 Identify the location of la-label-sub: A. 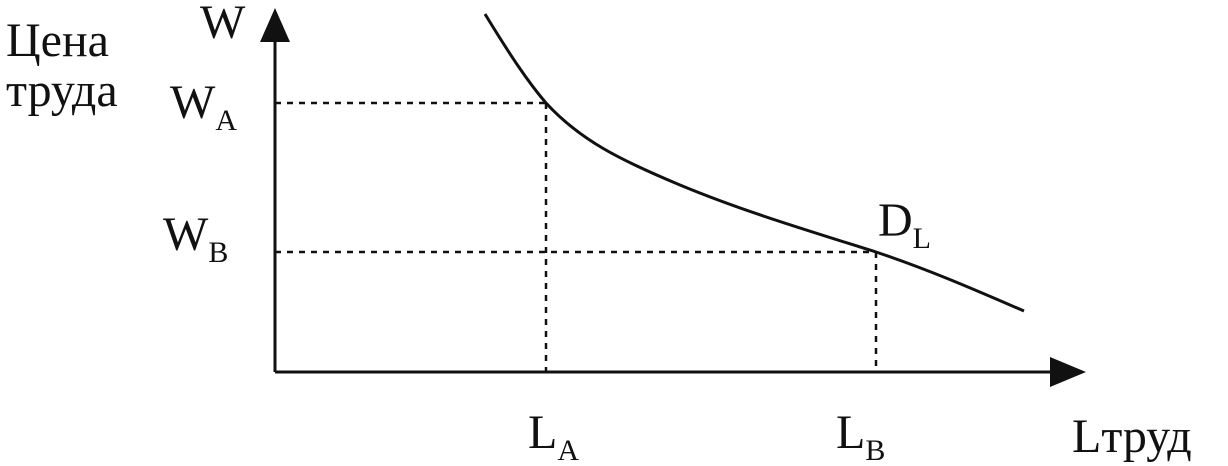
(568, 450).